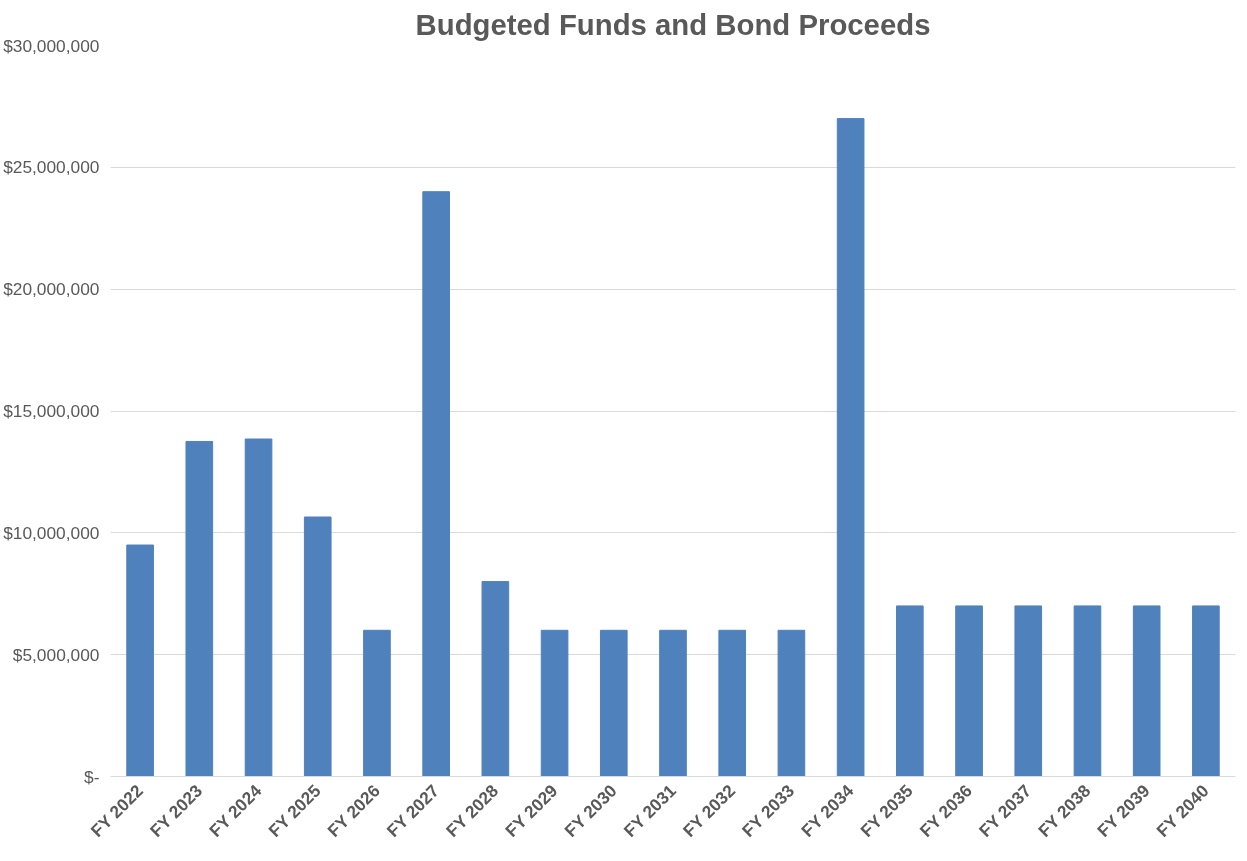 The image size is (1247, 861). What do you see at coordinates (51, 167) in the screenshot?
I see `y-tick-label: $25,000,000` at bounding box center [51, 167].